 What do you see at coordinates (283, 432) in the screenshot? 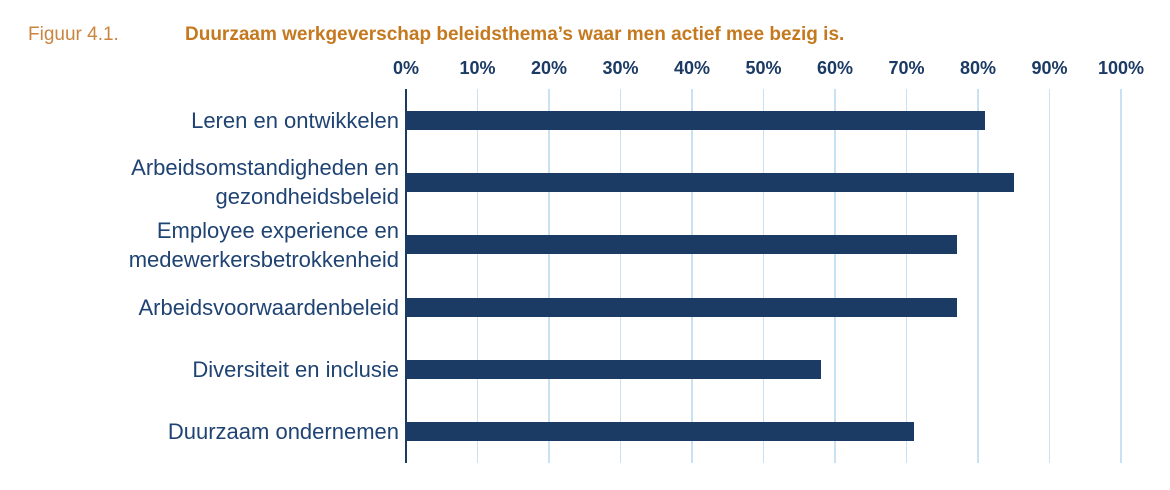
I see `category-label: Duurzaam ondernemen` at bounding box center [283, 432].